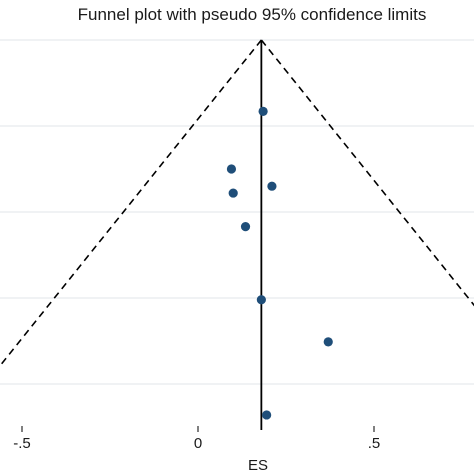 The width and height of the screenshot is (474, 474). Describe the element at coordinates (22, 443) in the screenshot. I see `x-tick-label-0: -.5` at that location.